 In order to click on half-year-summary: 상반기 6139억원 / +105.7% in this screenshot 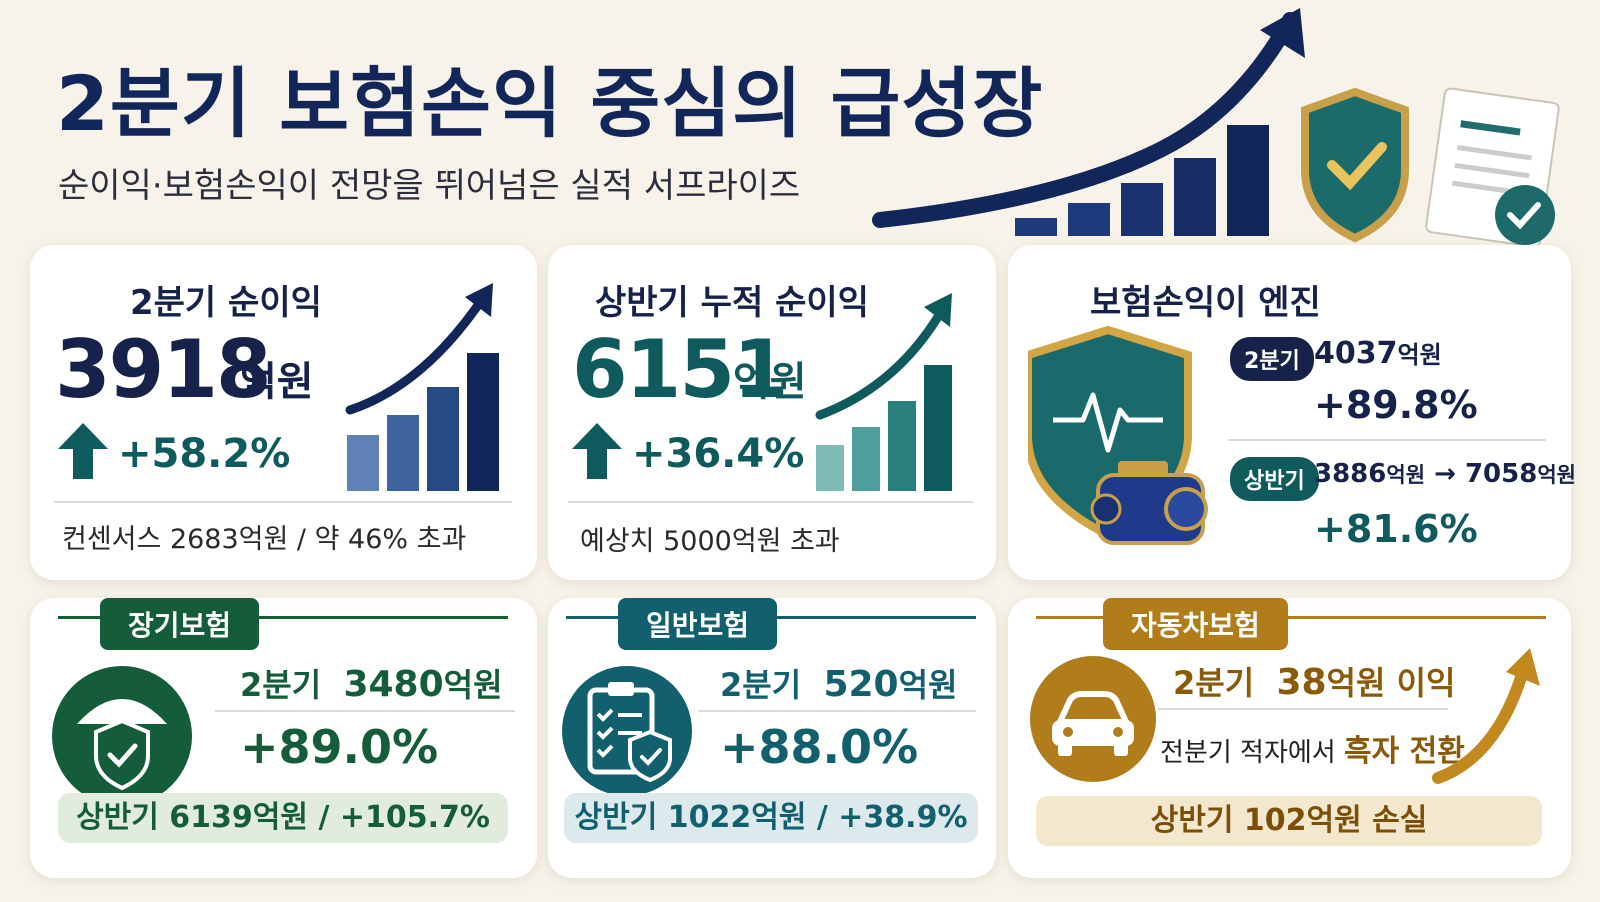, I will do `click(283, 818)`.